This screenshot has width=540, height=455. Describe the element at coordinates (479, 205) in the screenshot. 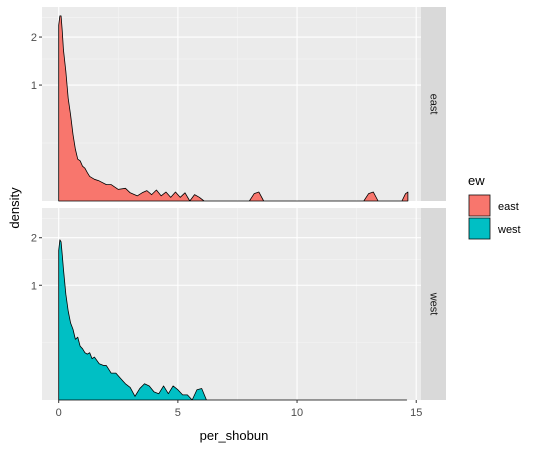

I see `legend-key-east` at that location.